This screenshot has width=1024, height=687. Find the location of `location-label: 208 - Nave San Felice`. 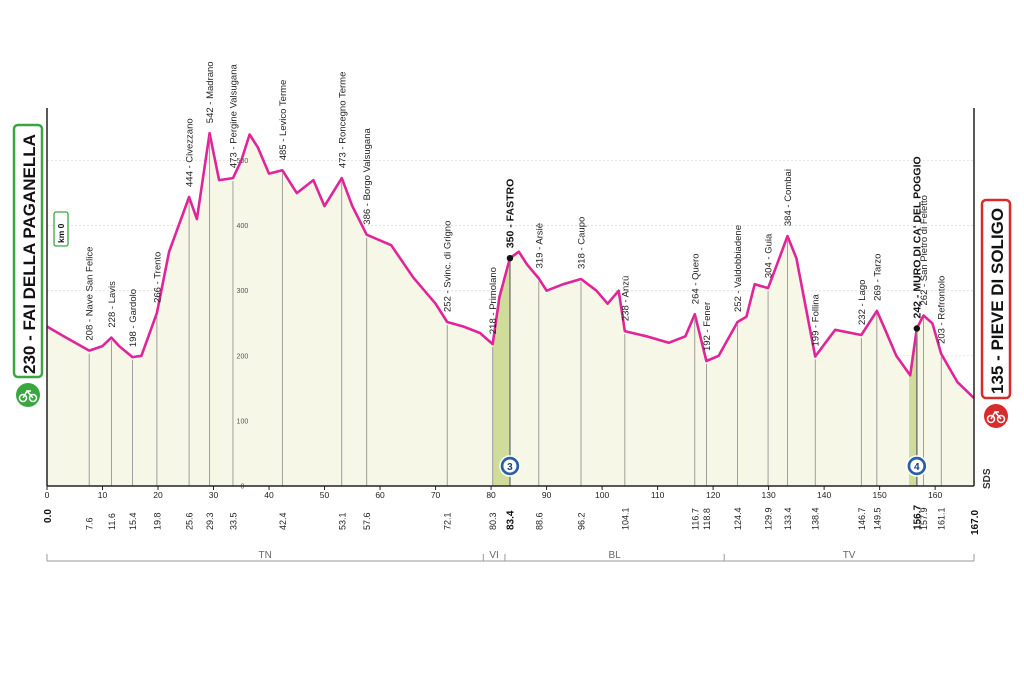

location-label: 208 - Nave San Felice is located at coordinates (90, 294).